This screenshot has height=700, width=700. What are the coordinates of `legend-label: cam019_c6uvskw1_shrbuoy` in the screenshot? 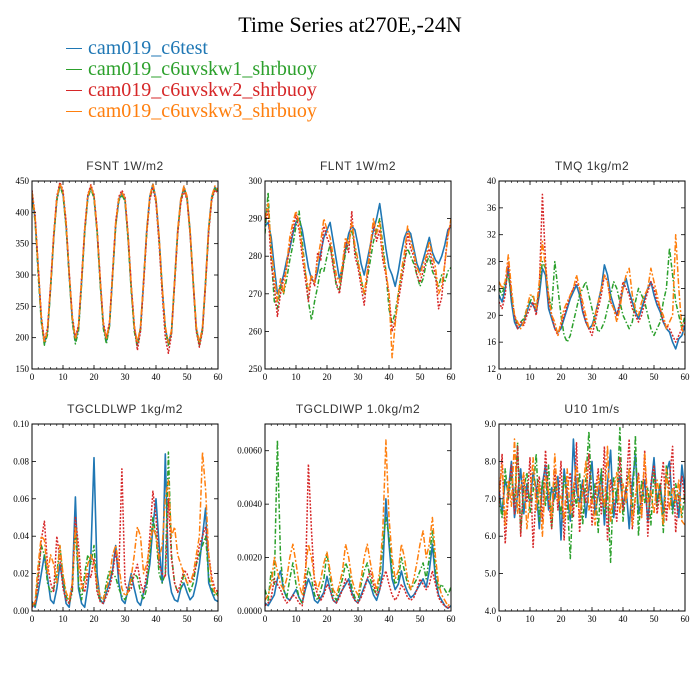 It's located at (202, 69).